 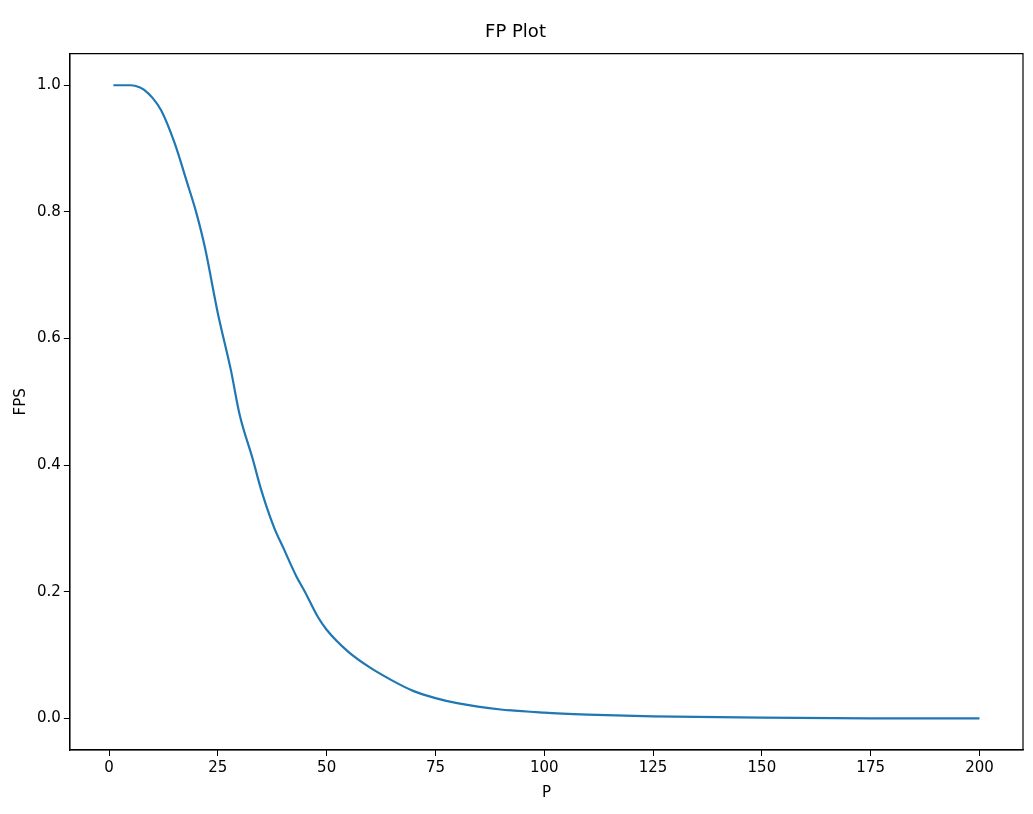 I want to click on x-axis-title: P, so click(x=546, y=791).